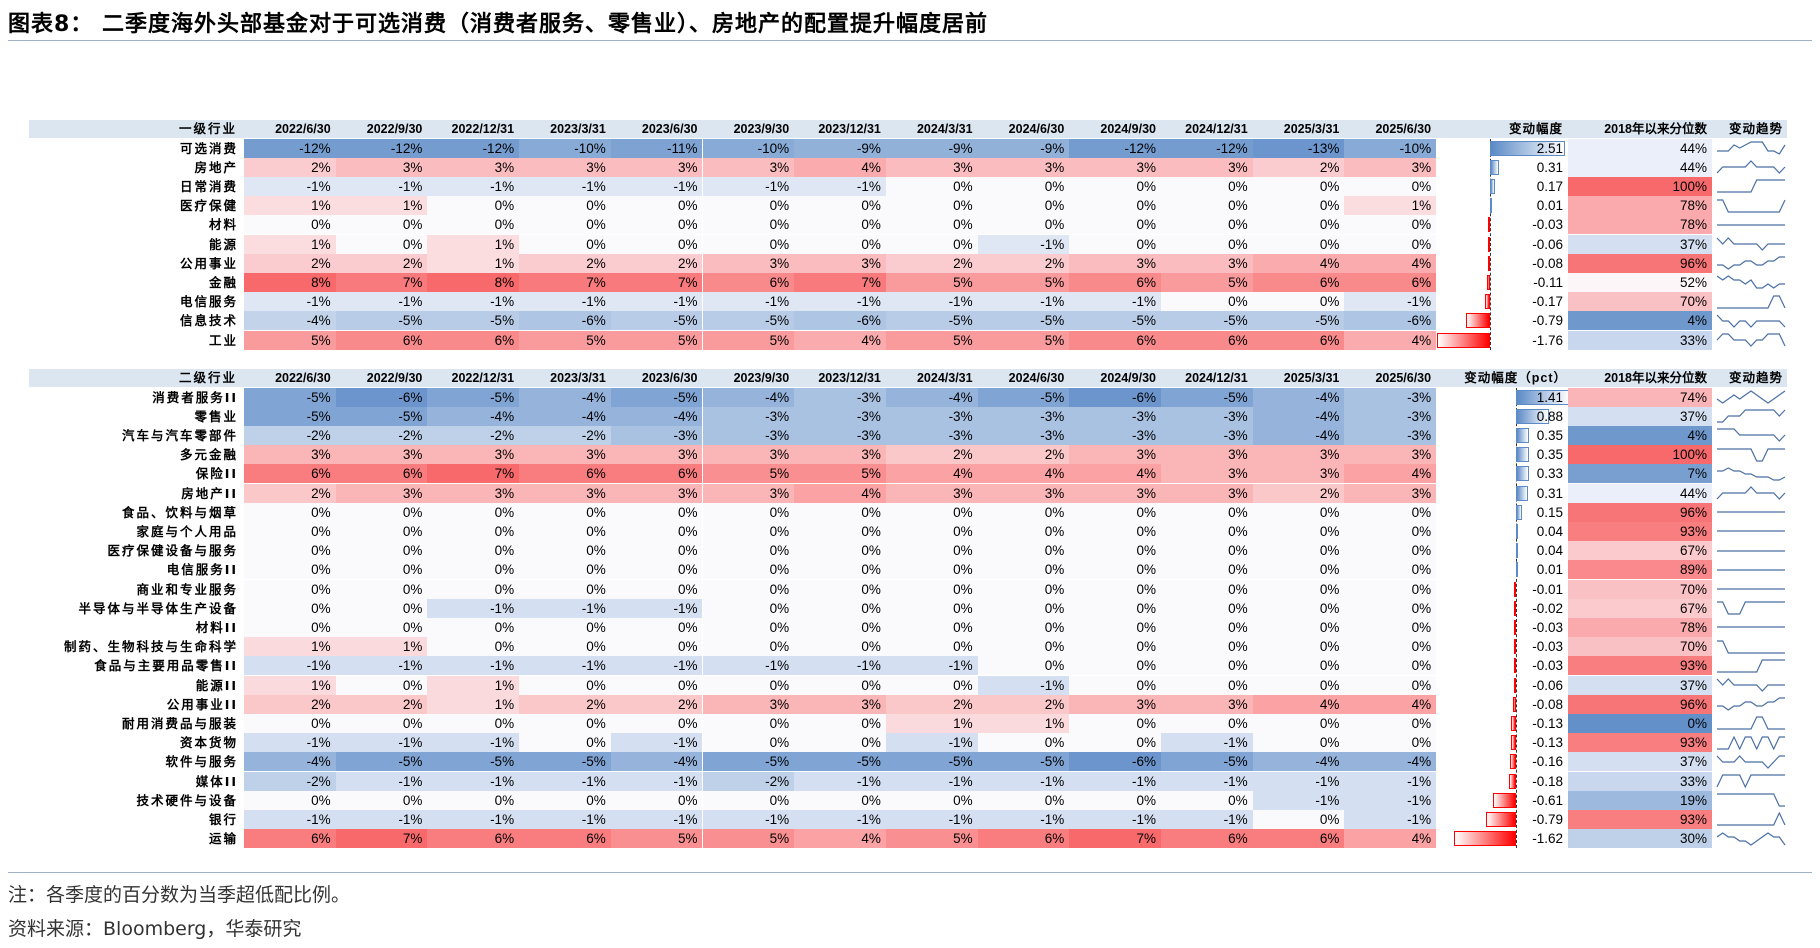 The image size is (1820, 948). I want to click on row-label: 医疗保健设备与服务, so click(172, 551).